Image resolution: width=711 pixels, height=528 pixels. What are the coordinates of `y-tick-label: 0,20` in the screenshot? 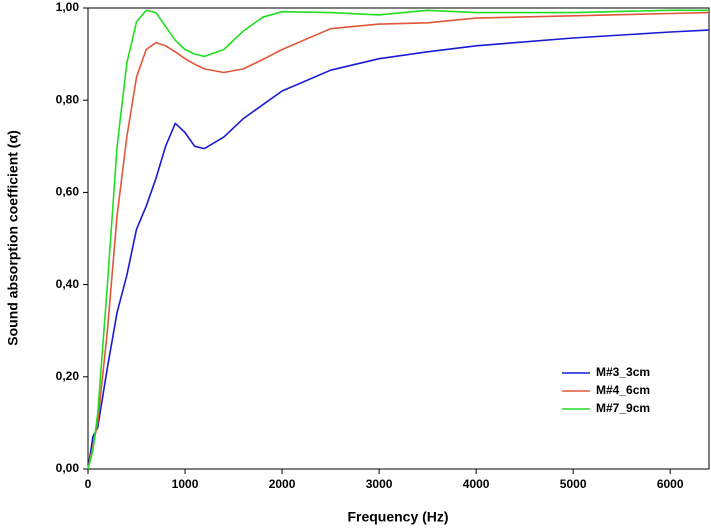 It's located at (68, 376).